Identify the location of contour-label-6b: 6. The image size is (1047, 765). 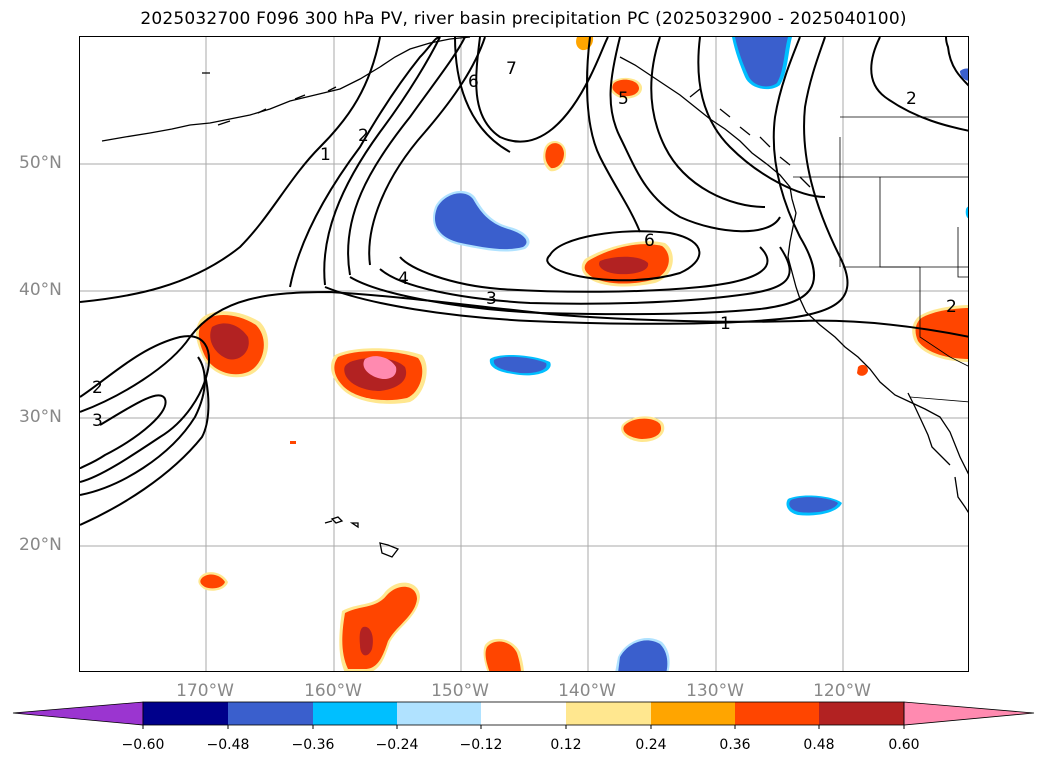
(649, 241).